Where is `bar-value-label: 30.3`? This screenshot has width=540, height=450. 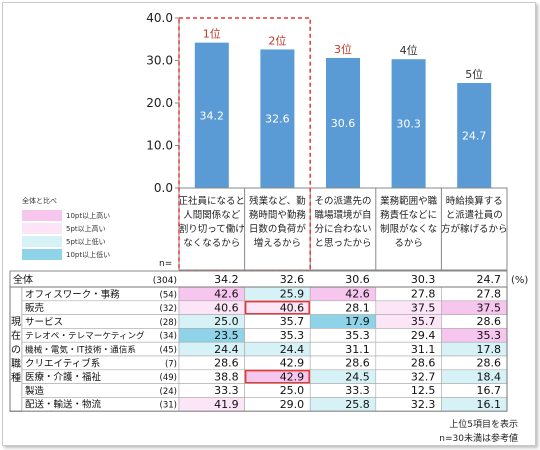 bar-value-label: 30.3 is located at coordinates (408, 124).